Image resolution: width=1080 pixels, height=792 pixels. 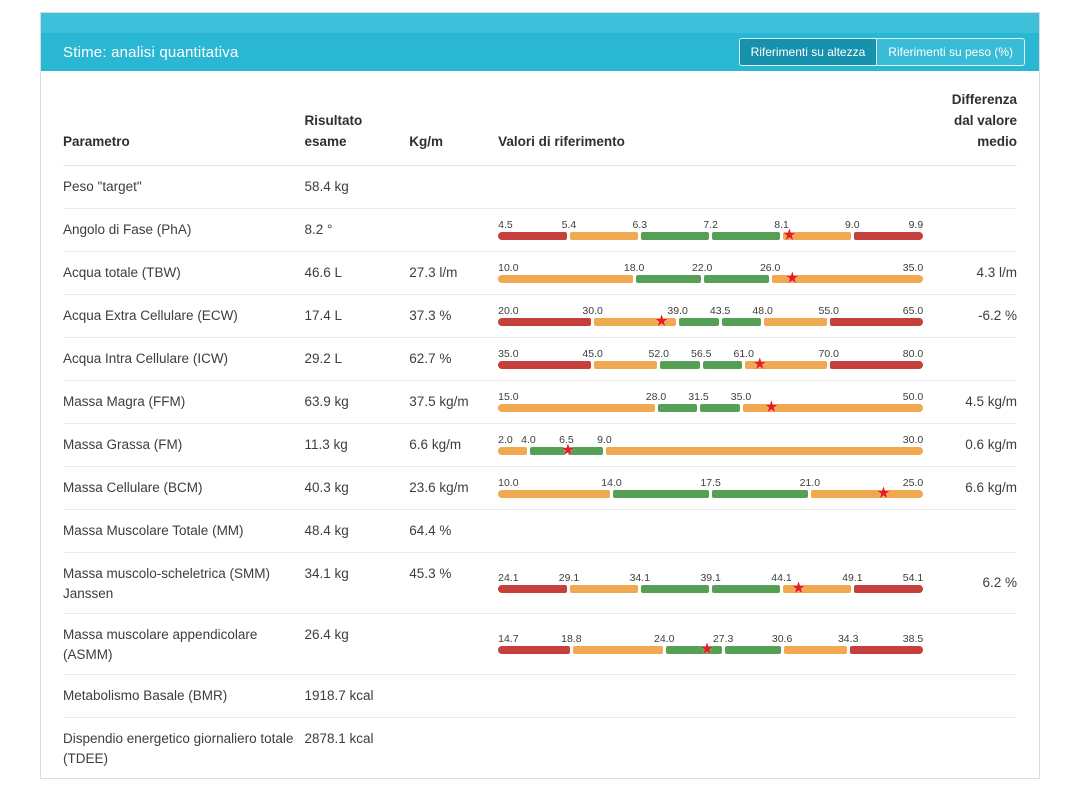 What do you see at coordinates (781, 578) in the screenshot?
I see `tick-label: 44.1` at bounding box center [781, 578].